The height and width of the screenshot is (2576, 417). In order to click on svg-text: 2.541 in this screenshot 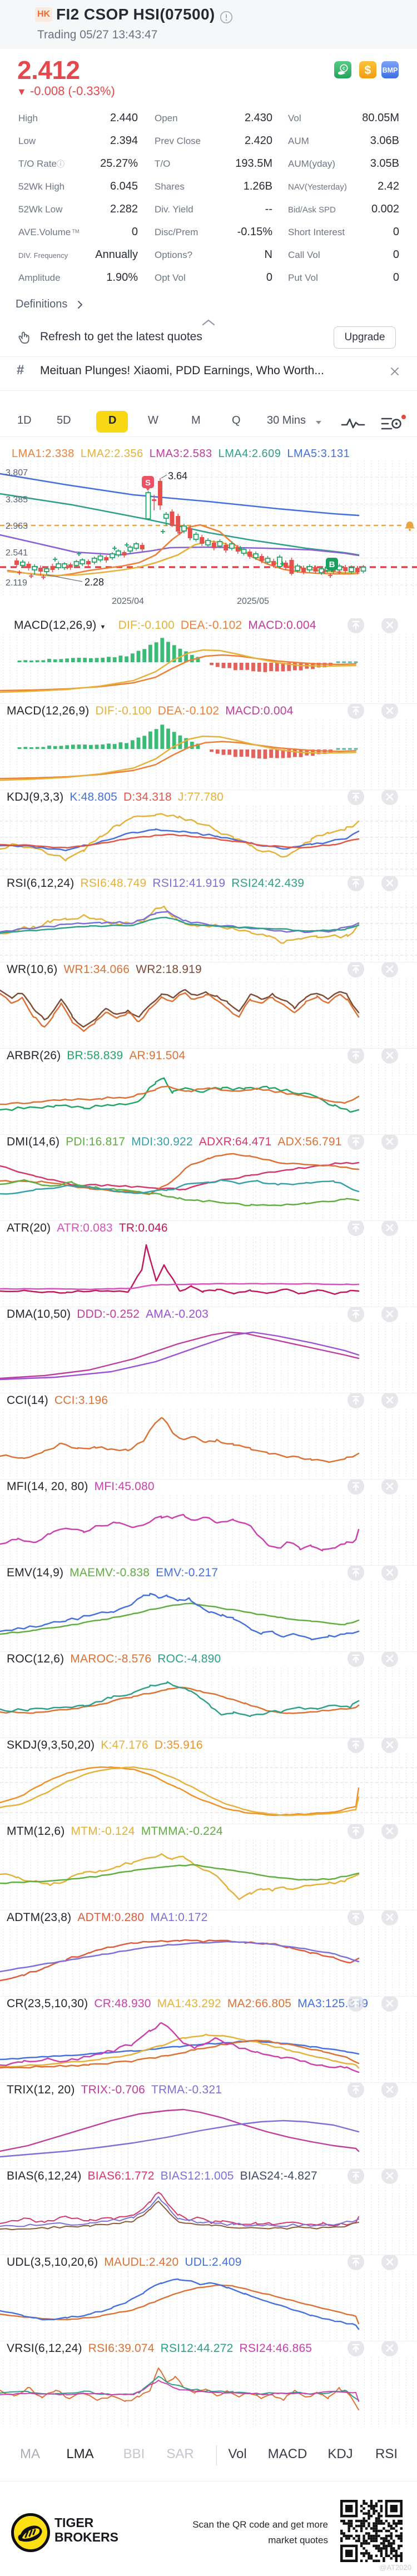, I will do `click(17, 553)`.